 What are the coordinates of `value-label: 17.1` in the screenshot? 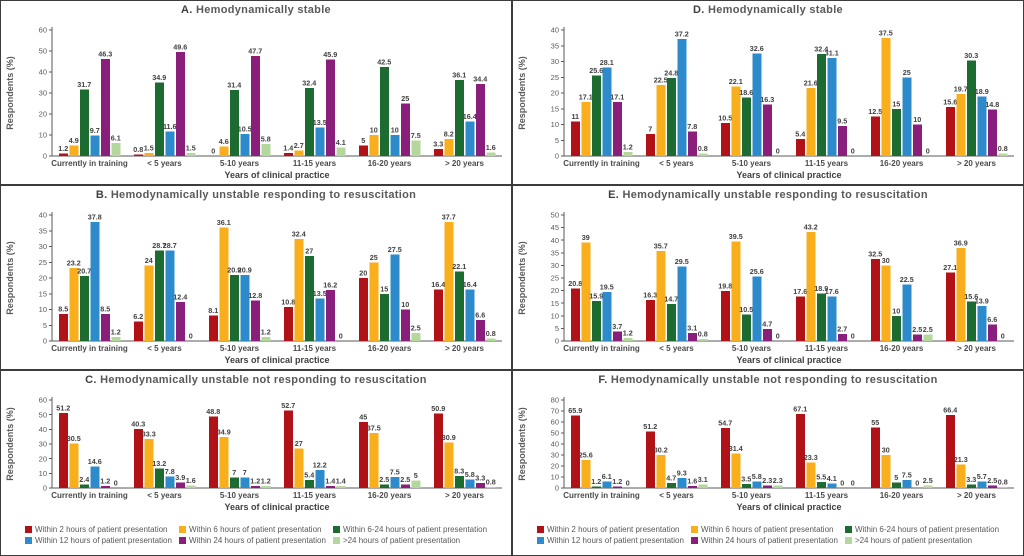 It's located at (617, 97).